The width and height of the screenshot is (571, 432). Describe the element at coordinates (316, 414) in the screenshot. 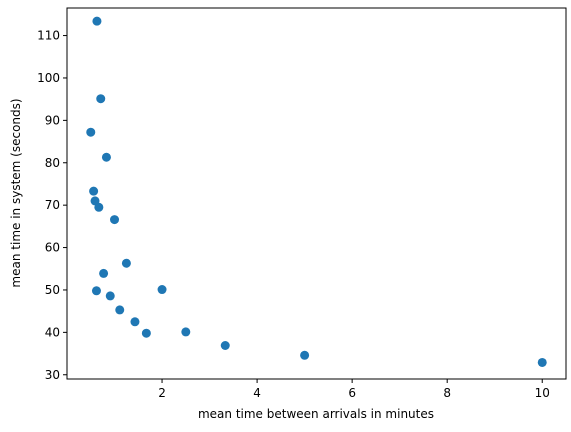

I see `x-axis-label: mean time between arrivals in minutes` at that location.